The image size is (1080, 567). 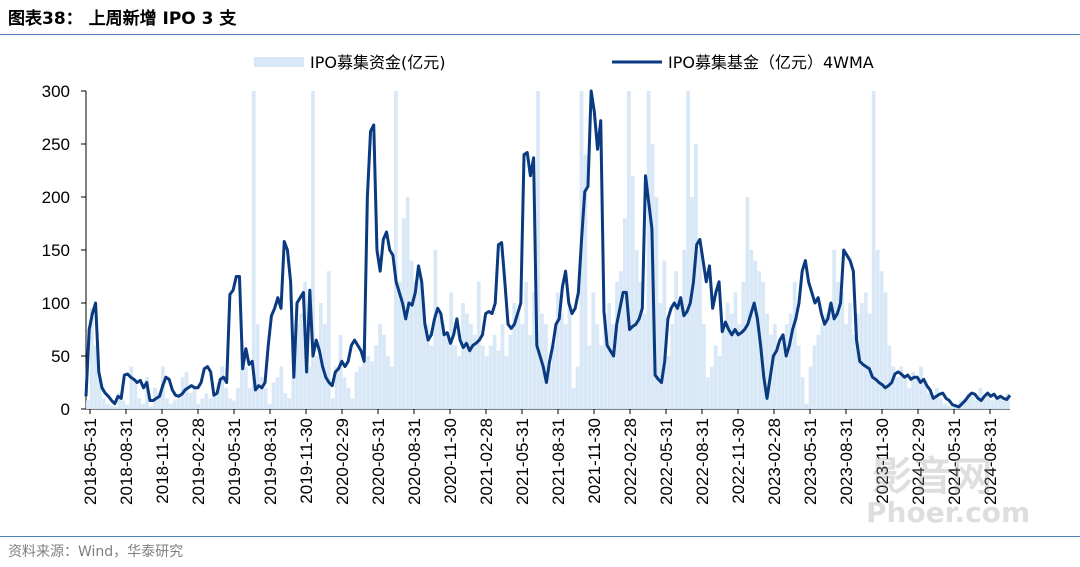 I want to click on x-tick-label: 2018-05-31, so click(x=90, y=461).